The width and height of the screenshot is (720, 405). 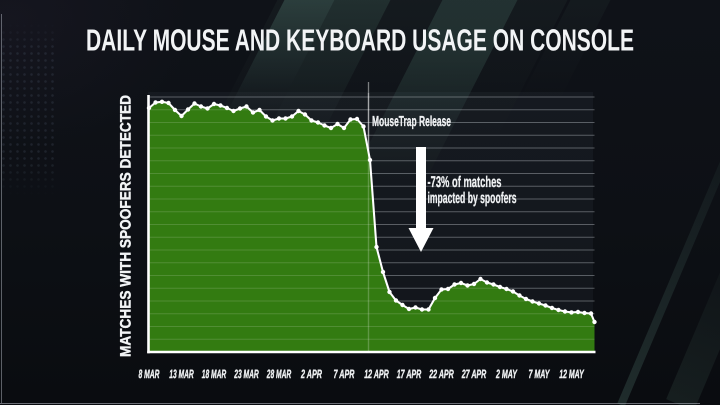 I want to click on svg-text: 18 MAR, so click(x=214, y=374).